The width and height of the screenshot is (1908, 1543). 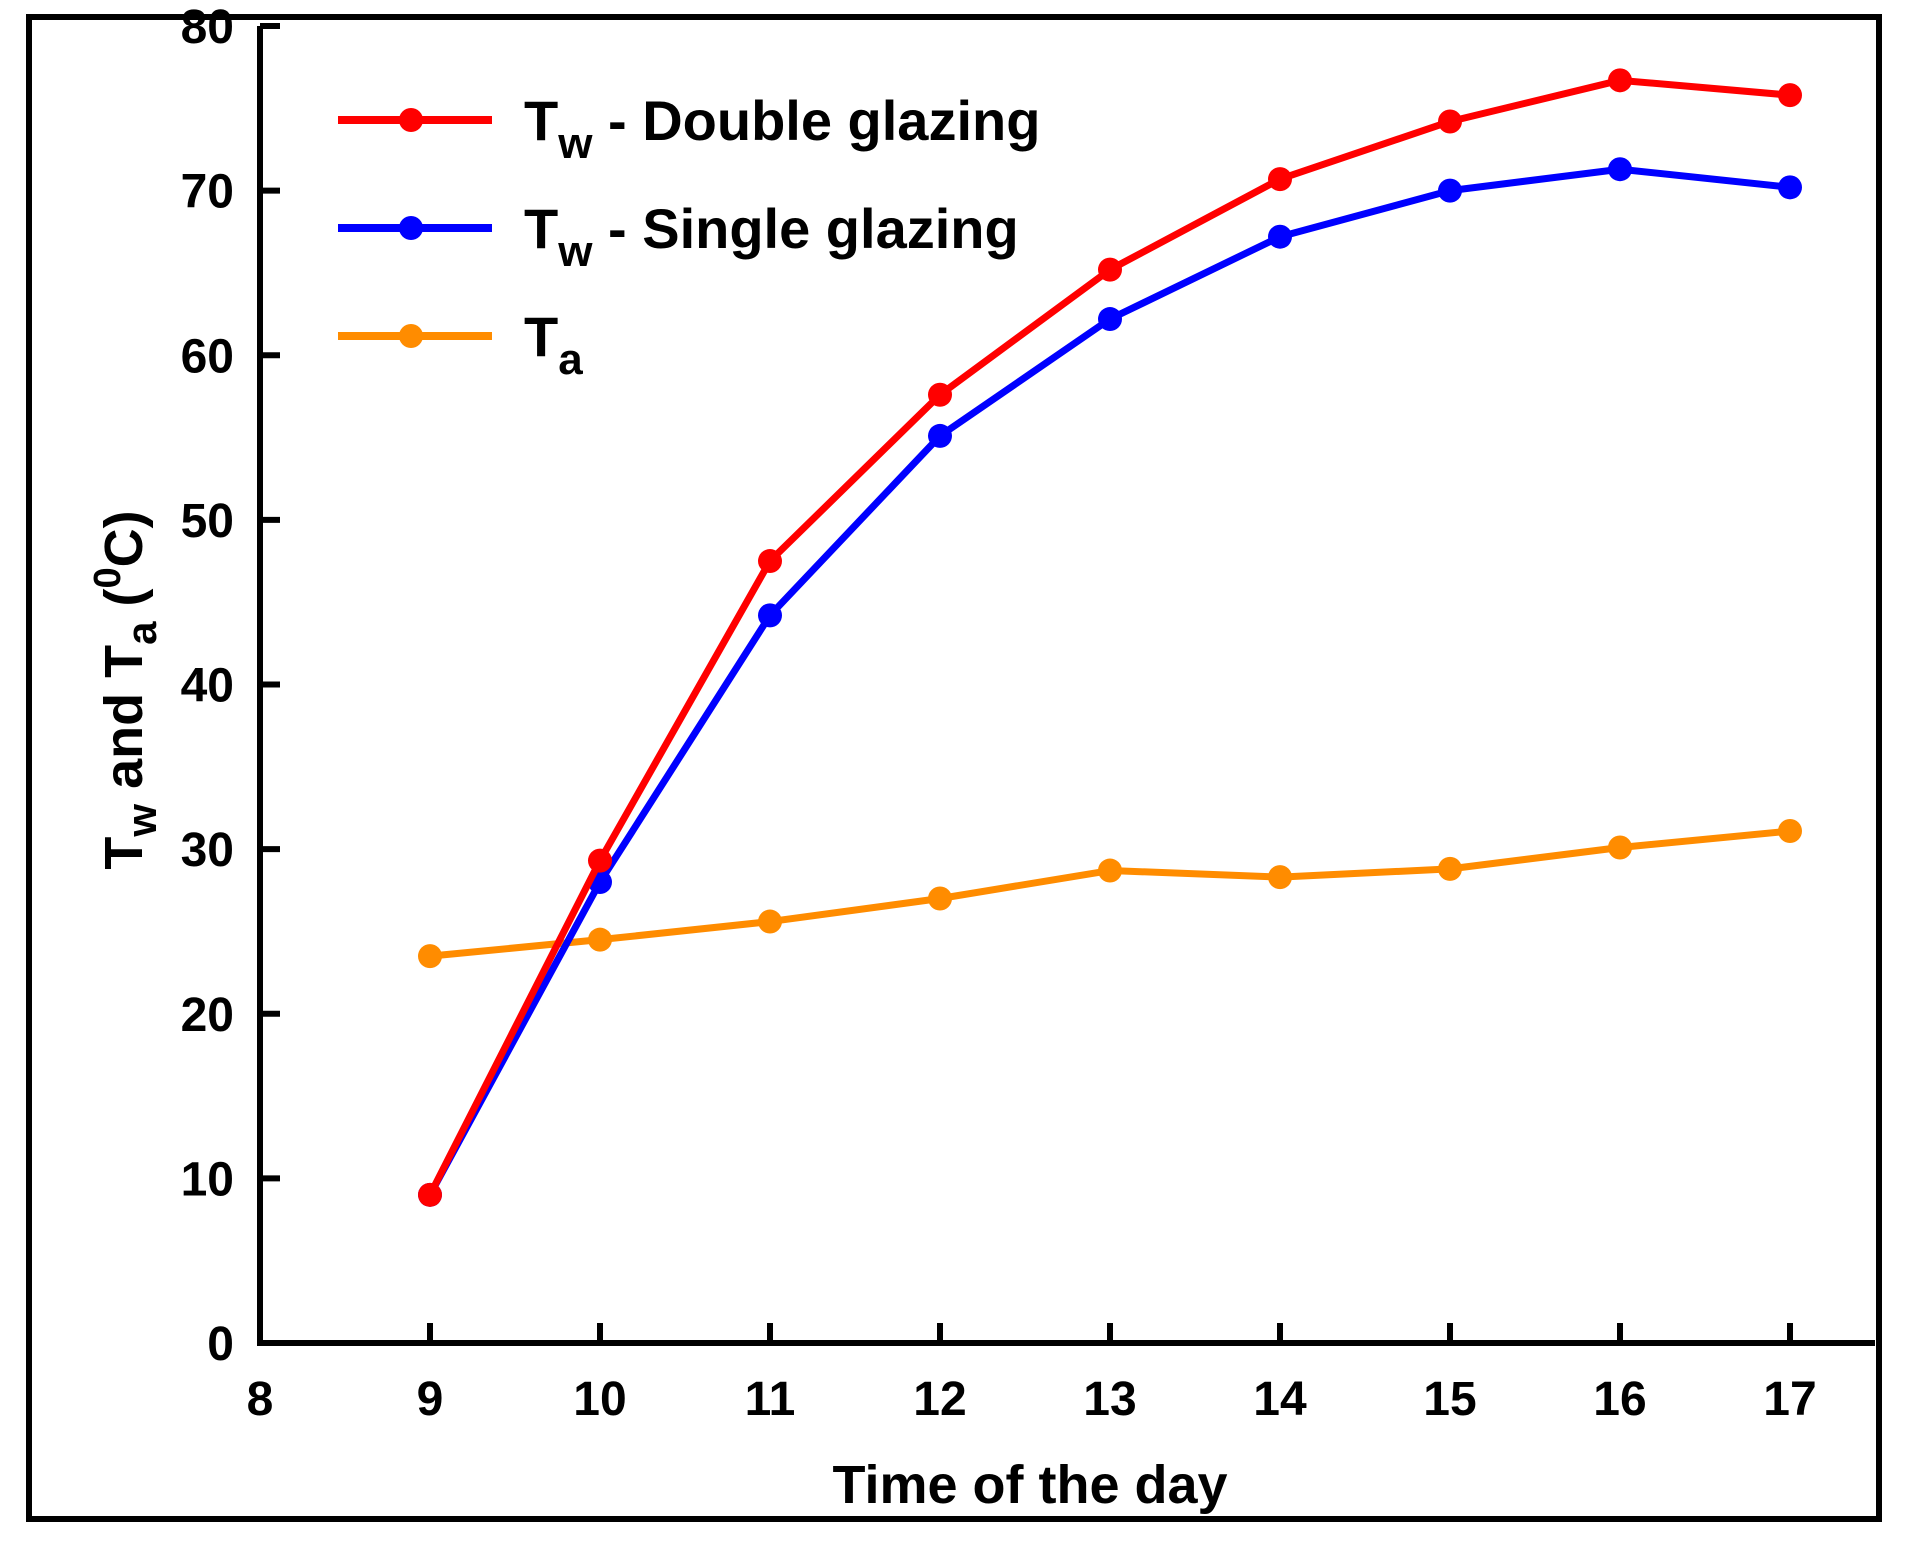 What do you see at coordinates (207, 1179) in the screenshot?
I see `y-tick-label: 10` at bounding box center [207, 1179].